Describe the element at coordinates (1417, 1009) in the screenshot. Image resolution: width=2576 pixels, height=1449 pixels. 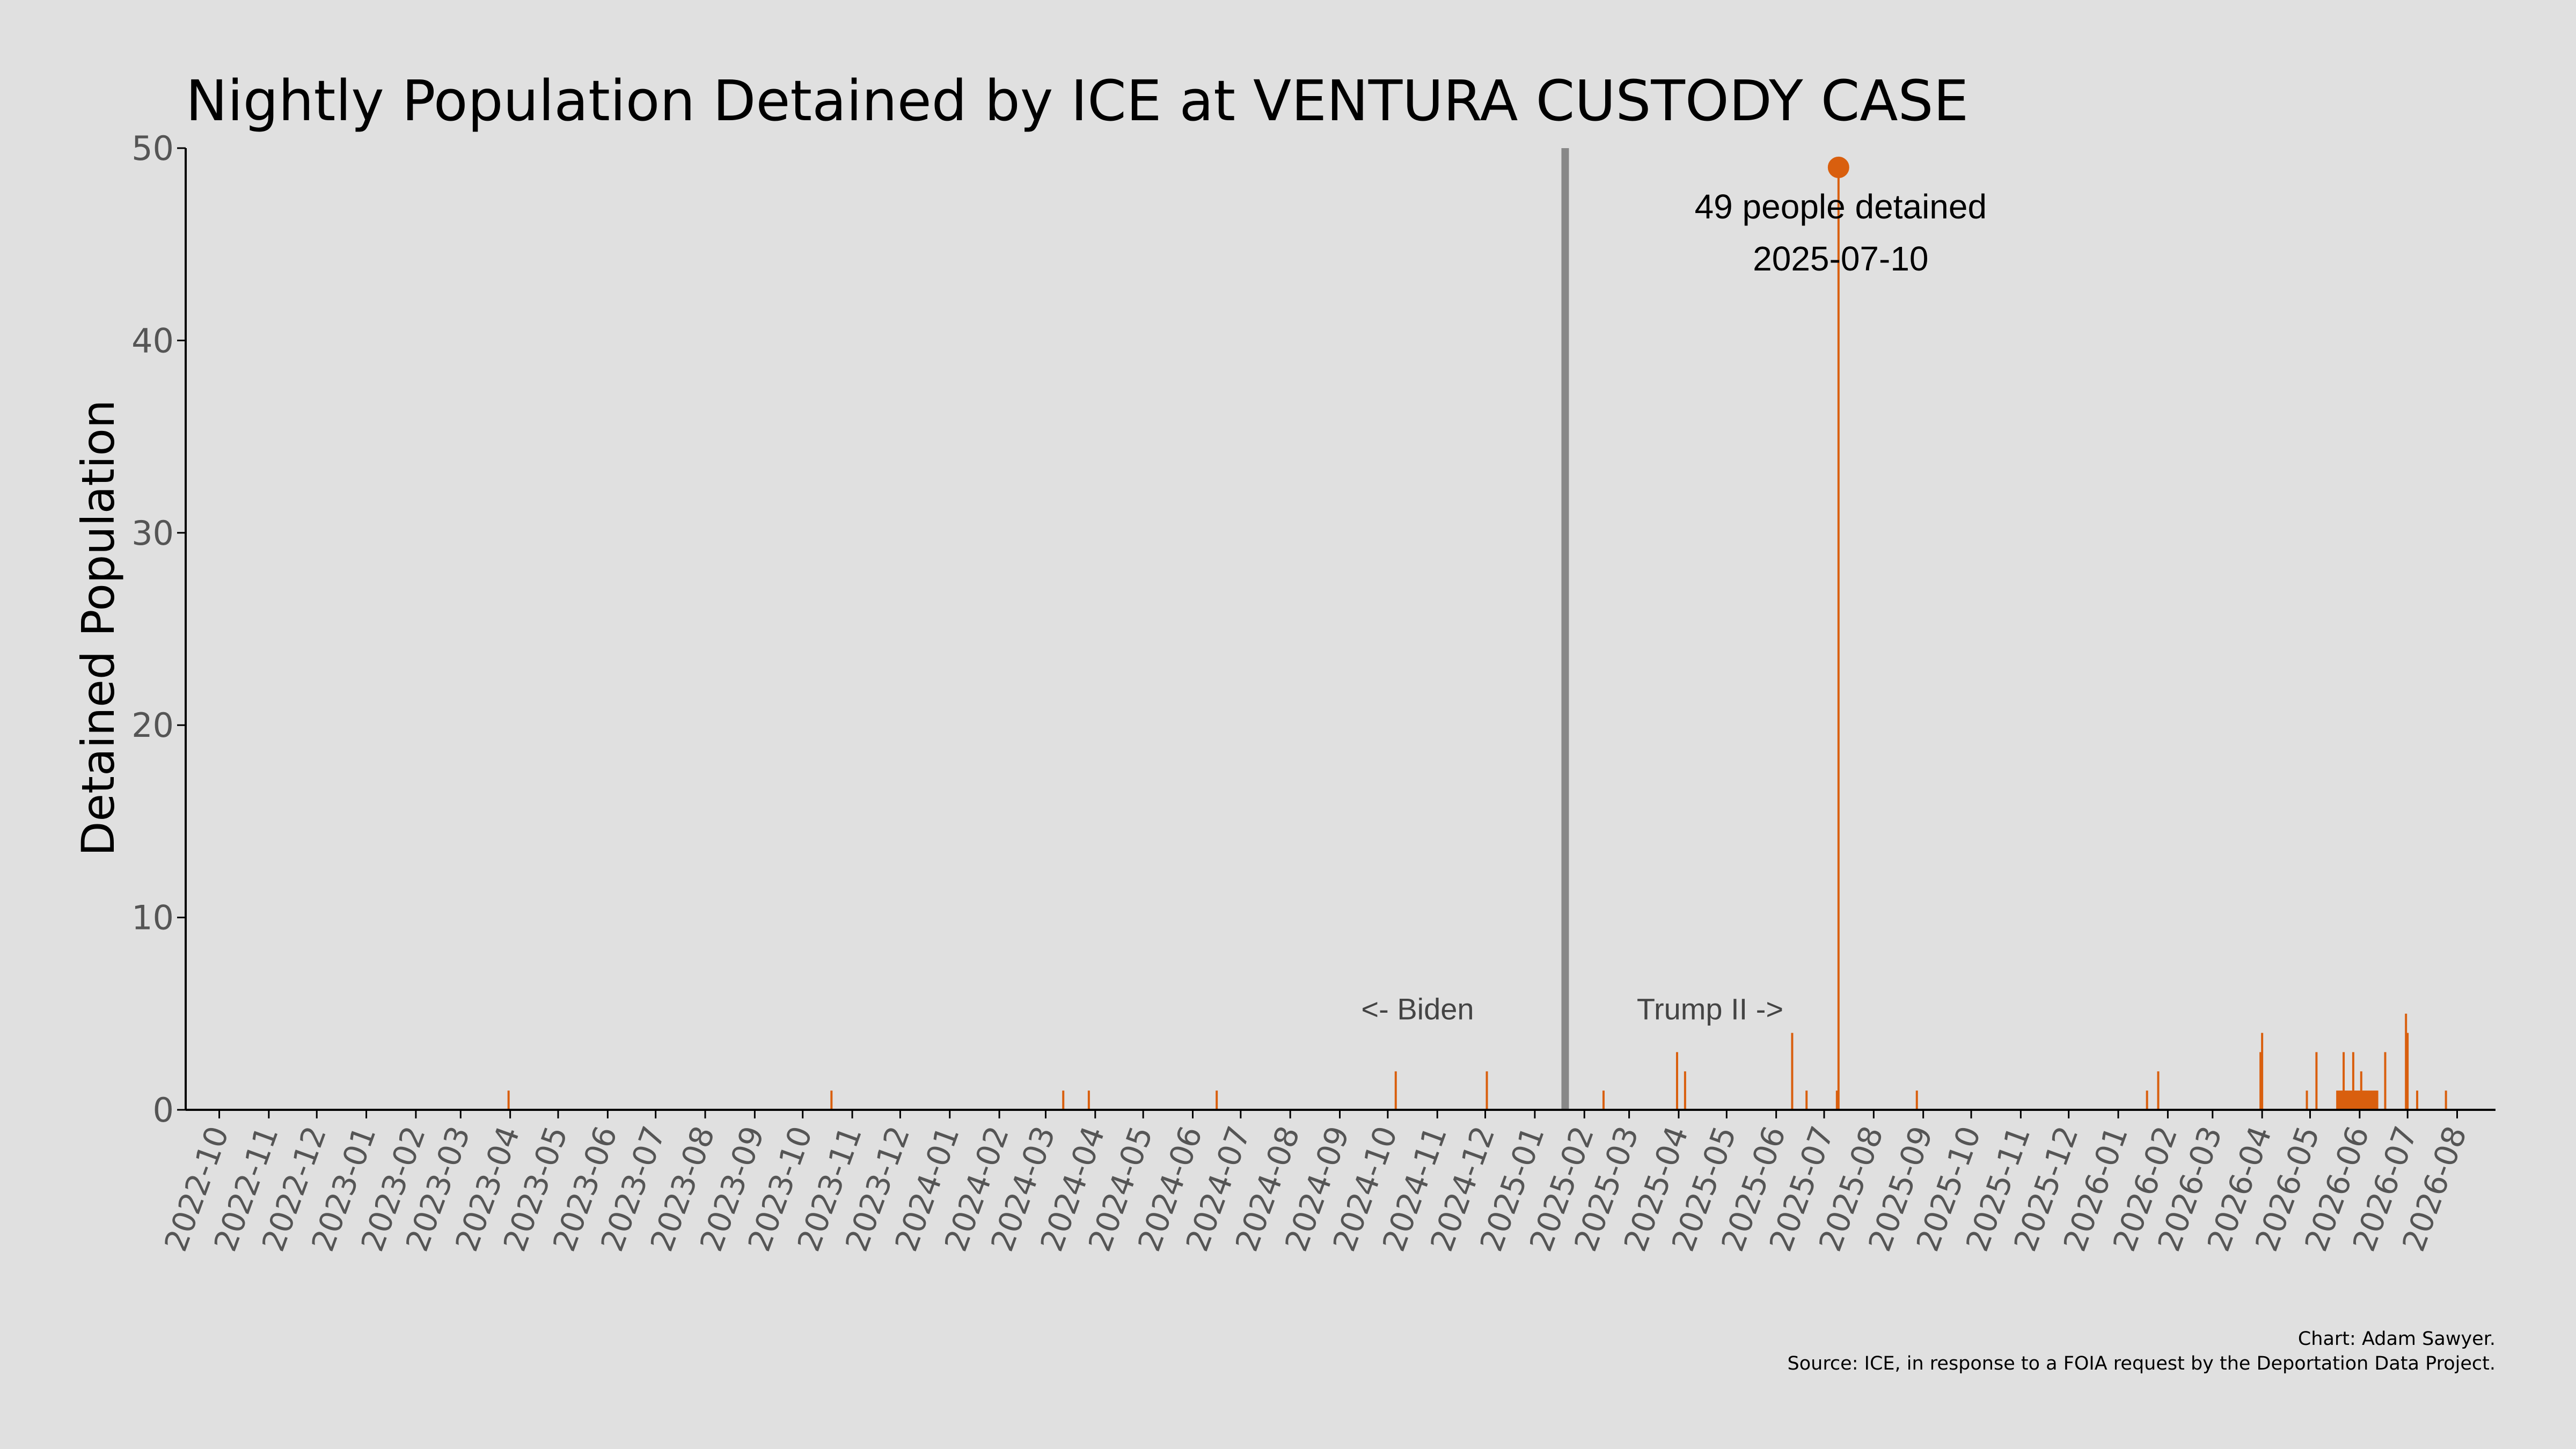
I see `era-label-biden: <- Biden` at that location.